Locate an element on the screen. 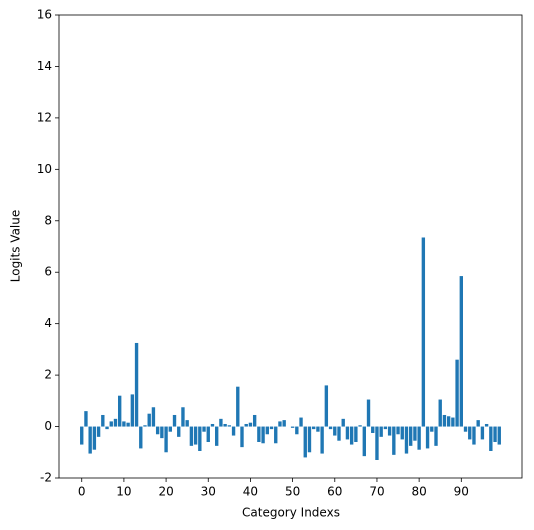  y-tick-label: 10 is located at coordinates (44, 169).